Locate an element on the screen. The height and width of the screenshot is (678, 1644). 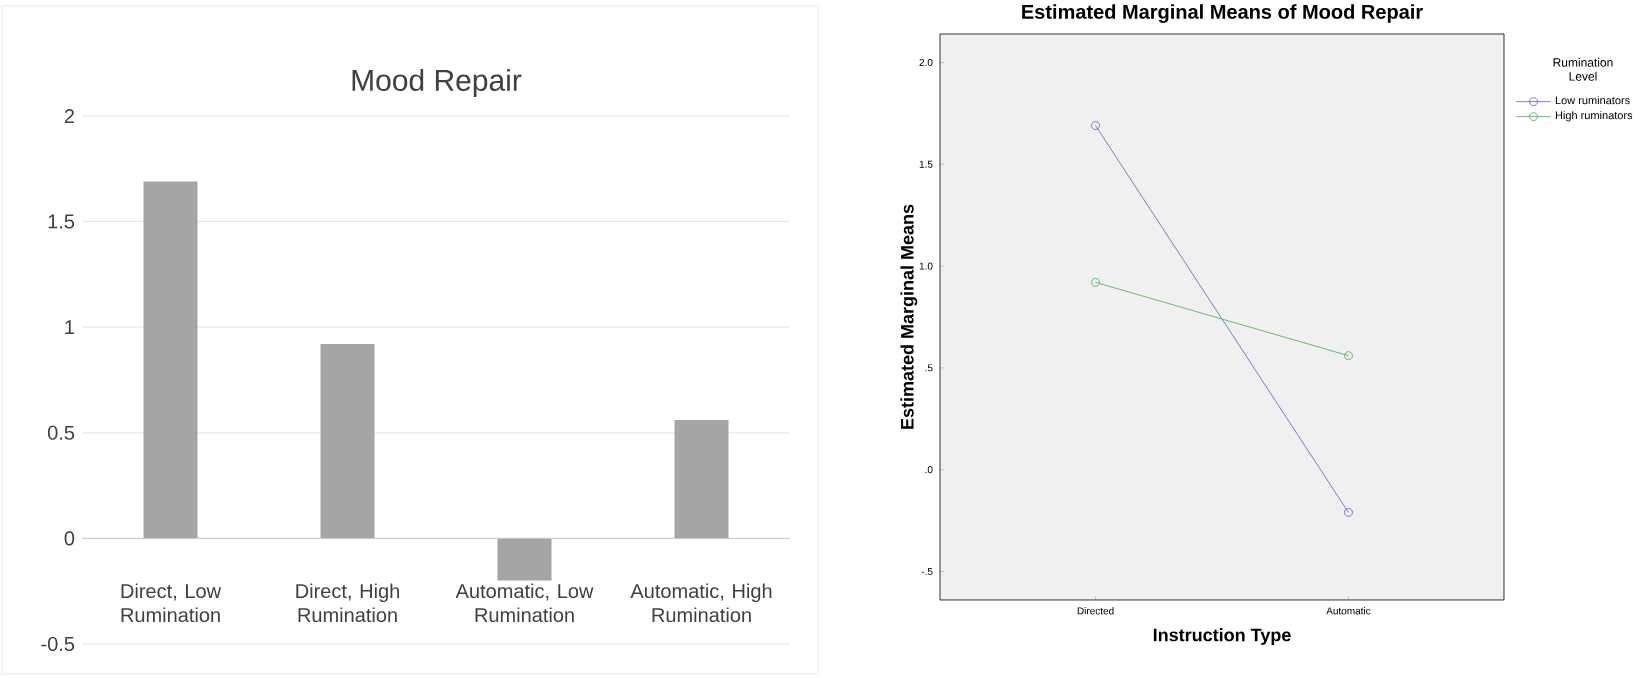
y-tick-label: 0 is located at coordinates (69, 538).